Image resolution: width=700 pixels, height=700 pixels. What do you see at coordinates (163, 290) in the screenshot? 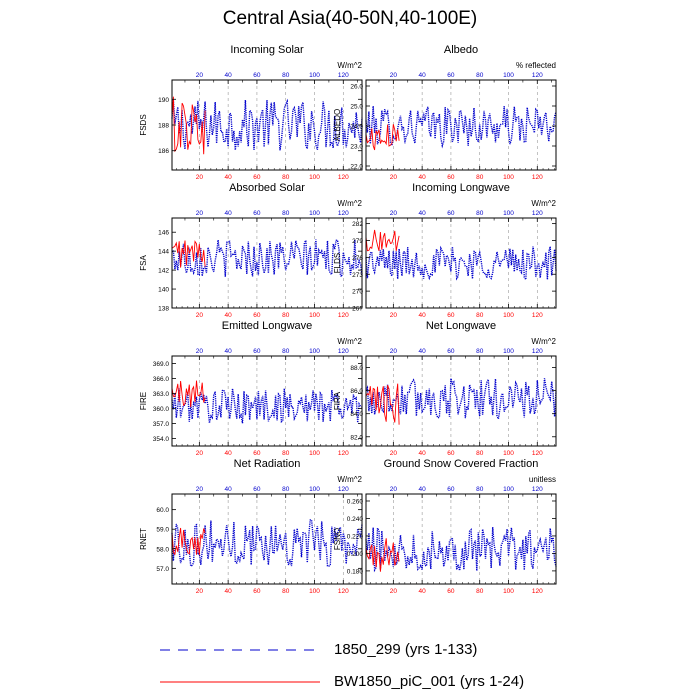
I see `y-tick-label: 140` at bounding box center [163, 290].